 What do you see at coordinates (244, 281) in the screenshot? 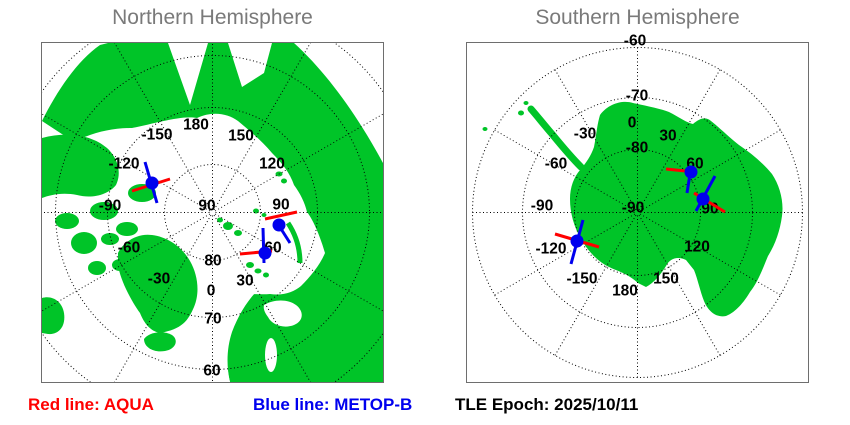
I see `north-grid-label: 30` at bounding box center [244, 281].